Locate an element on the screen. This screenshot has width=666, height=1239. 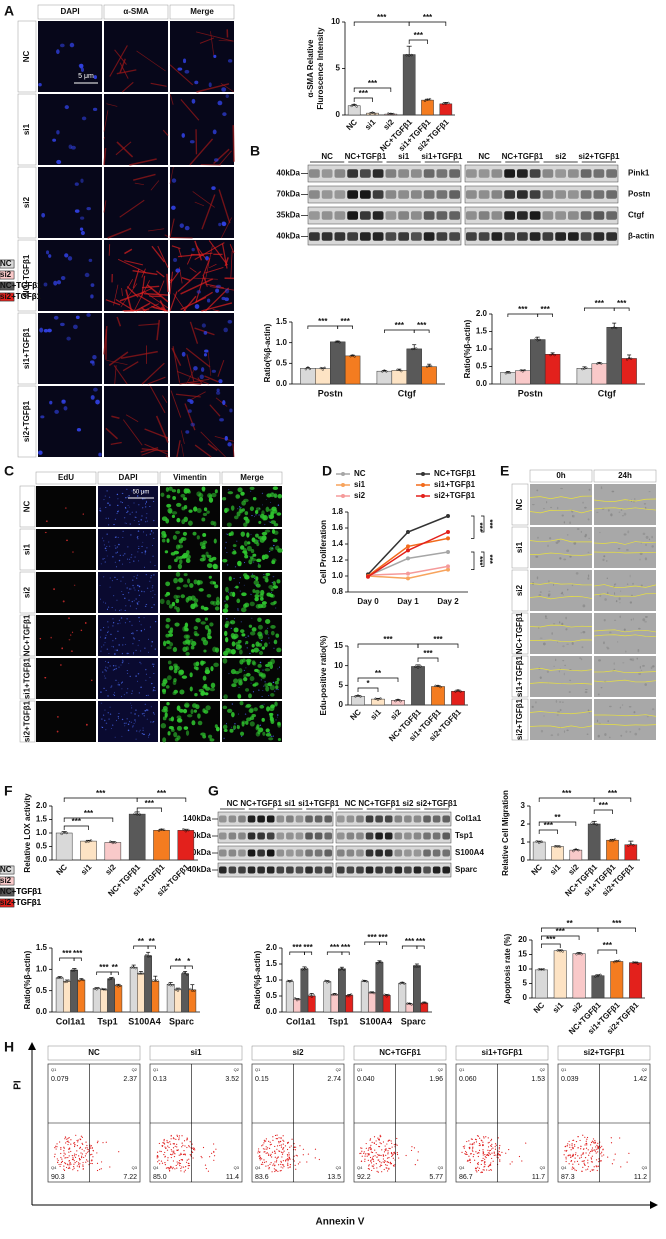
legend-label: si1+TGFβ1 is located at coordinates (455, 484).